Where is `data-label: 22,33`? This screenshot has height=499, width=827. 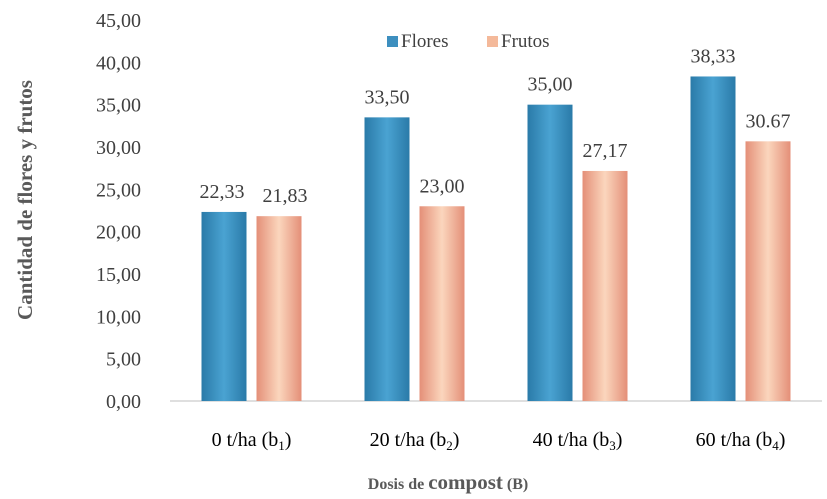 data-label: 22,33 is located at coordinates (222, 192).